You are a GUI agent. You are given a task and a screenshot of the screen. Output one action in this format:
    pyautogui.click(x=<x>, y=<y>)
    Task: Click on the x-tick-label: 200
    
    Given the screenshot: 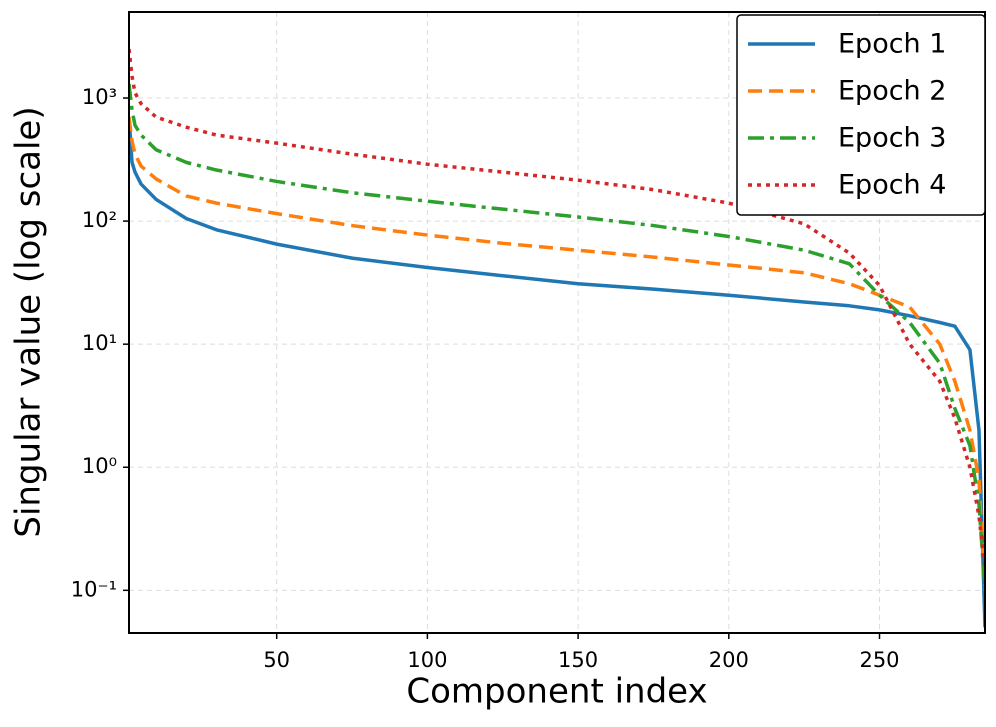 What is the action you would take?
    pyautogui.click(x=729, y=660)
    